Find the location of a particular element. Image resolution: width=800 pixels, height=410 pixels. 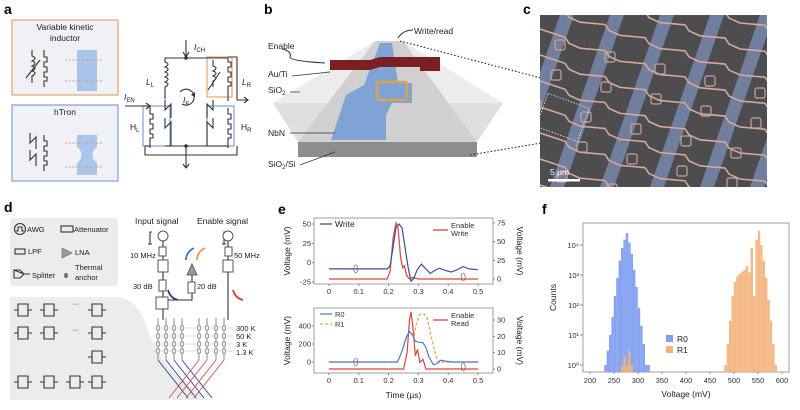

lna-amplifier-icon is located at coordinates (192, 269).